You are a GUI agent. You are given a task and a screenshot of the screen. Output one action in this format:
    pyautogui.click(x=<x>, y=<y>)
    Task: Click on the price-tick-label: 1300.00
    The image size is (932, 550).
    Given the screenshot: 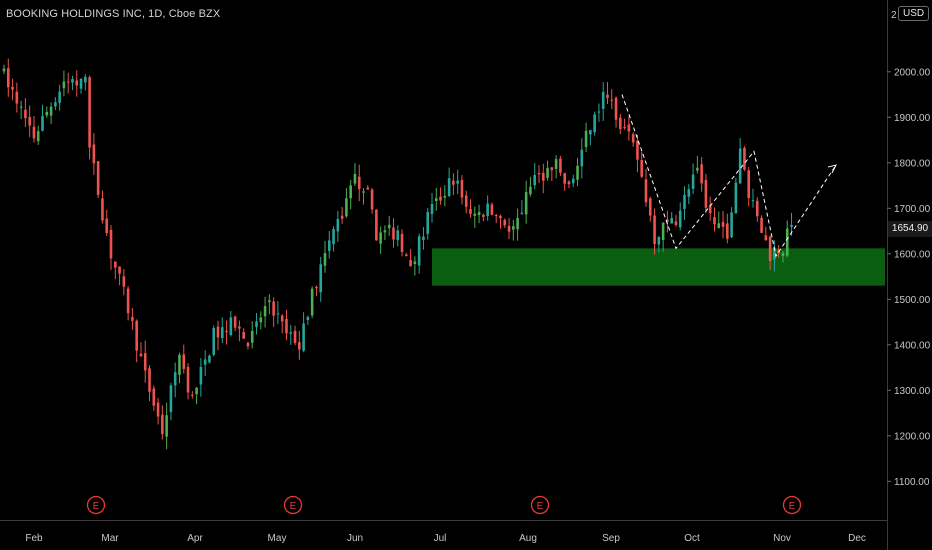 What is the action you would take?
    pyautogui.click(x=912, y=391)
    